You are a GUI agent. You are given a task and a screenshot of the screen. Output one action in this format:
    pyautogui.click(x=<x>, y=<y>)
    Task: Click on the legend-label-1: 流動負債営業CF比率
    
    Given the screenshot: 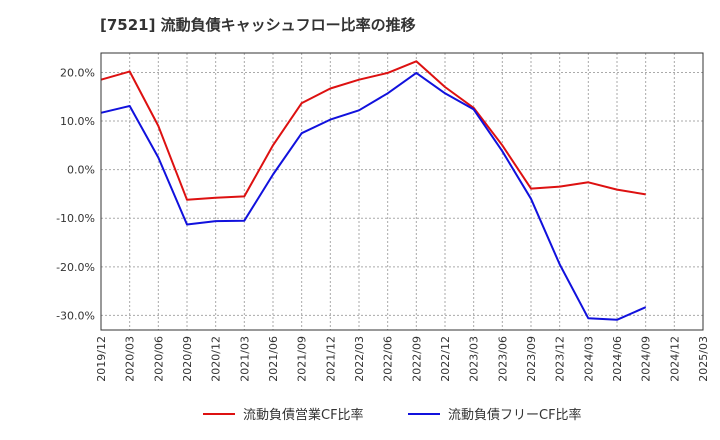 What is the action you would take?
    pyautogui.click(x=303, y=415)
    